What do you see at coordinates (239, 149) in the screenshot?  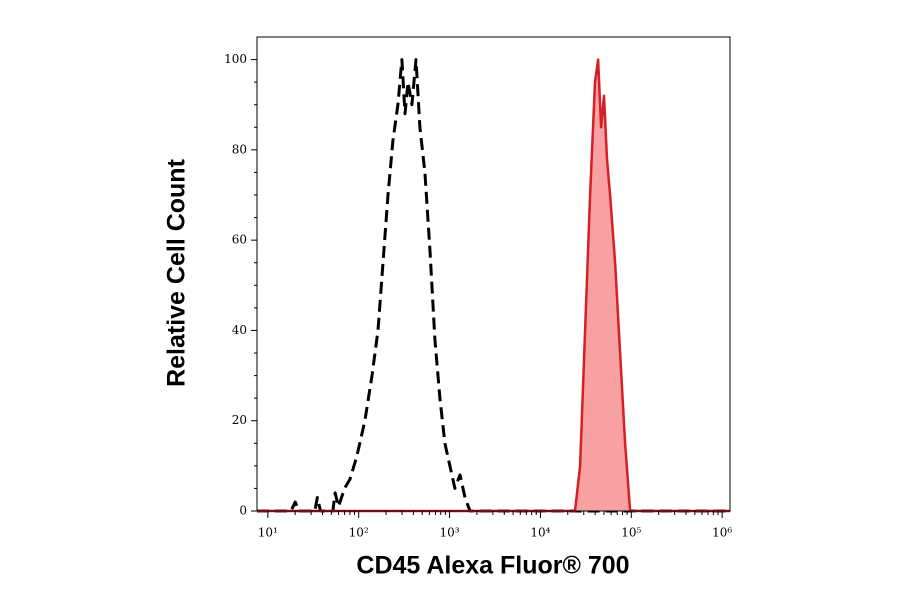 I see `y-tick-label: 80` at bounding box center [239, 149].